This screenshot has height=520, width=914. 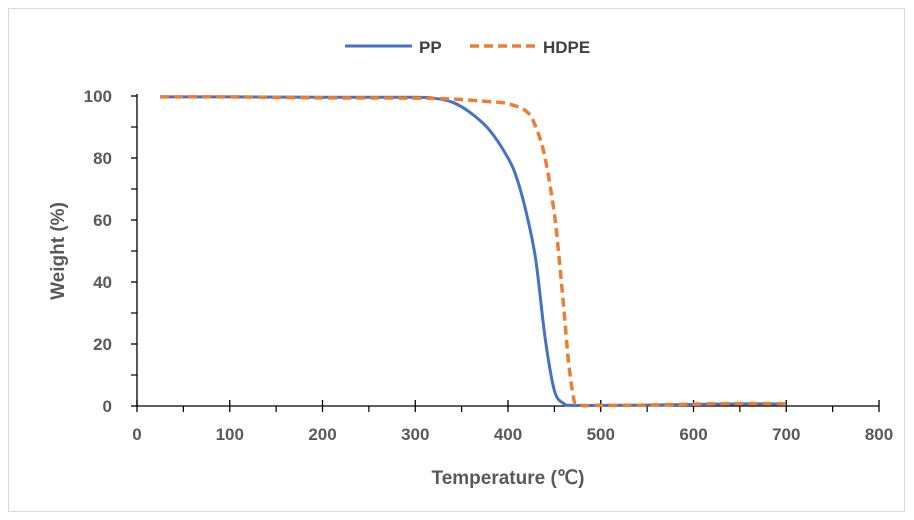 What do you see at coordinates (98, 96) in the screenshot?
I see `y-tick-label: 100` at bounding box center [98, 96].